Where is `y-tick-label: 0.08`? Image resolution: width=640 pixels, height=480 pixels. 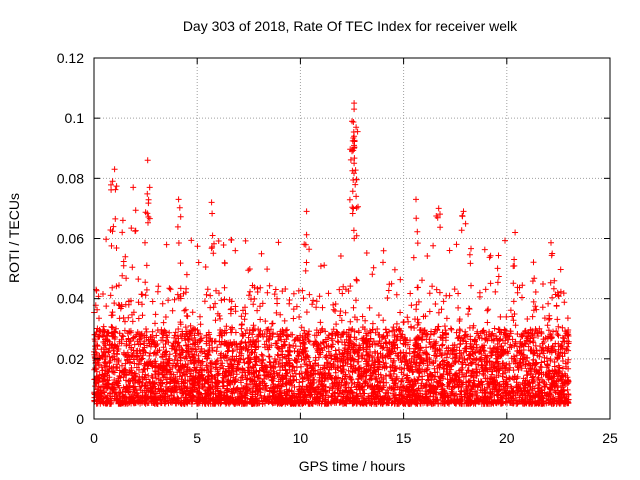 y-tick-label: 0.08 is located at coordinates (70, 178).